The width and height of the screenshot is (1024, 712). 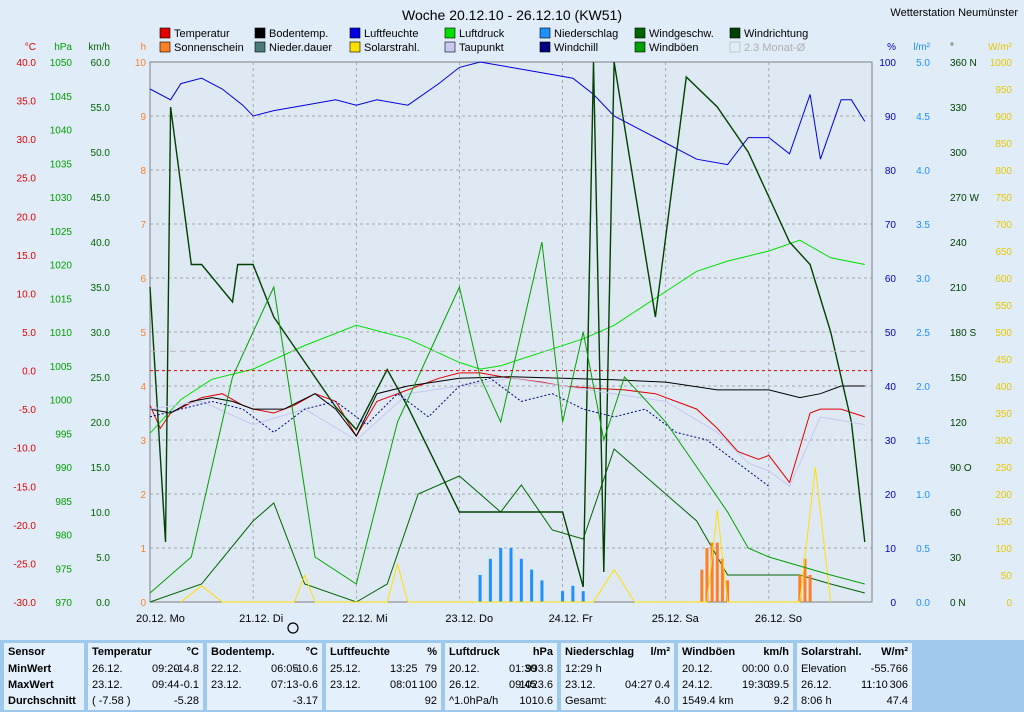 I want to click on stat-cell: 12:29 h, so click(x=583, y=669).